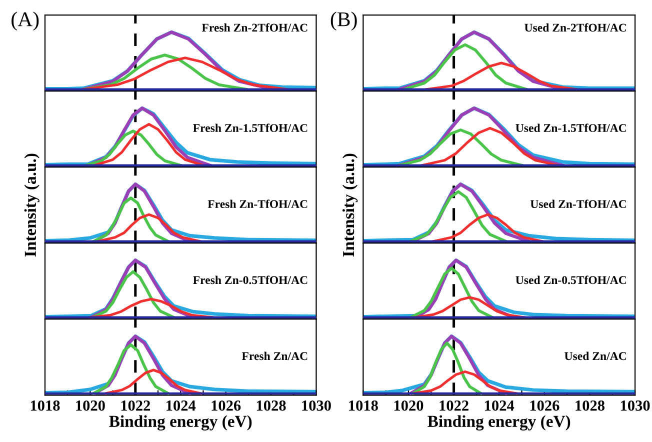 Image resolution: width=652 pixels, height=442 pixels. Describe the element at coordinates (343, 21) in the screenshot. I see `text: (B)` at that location.